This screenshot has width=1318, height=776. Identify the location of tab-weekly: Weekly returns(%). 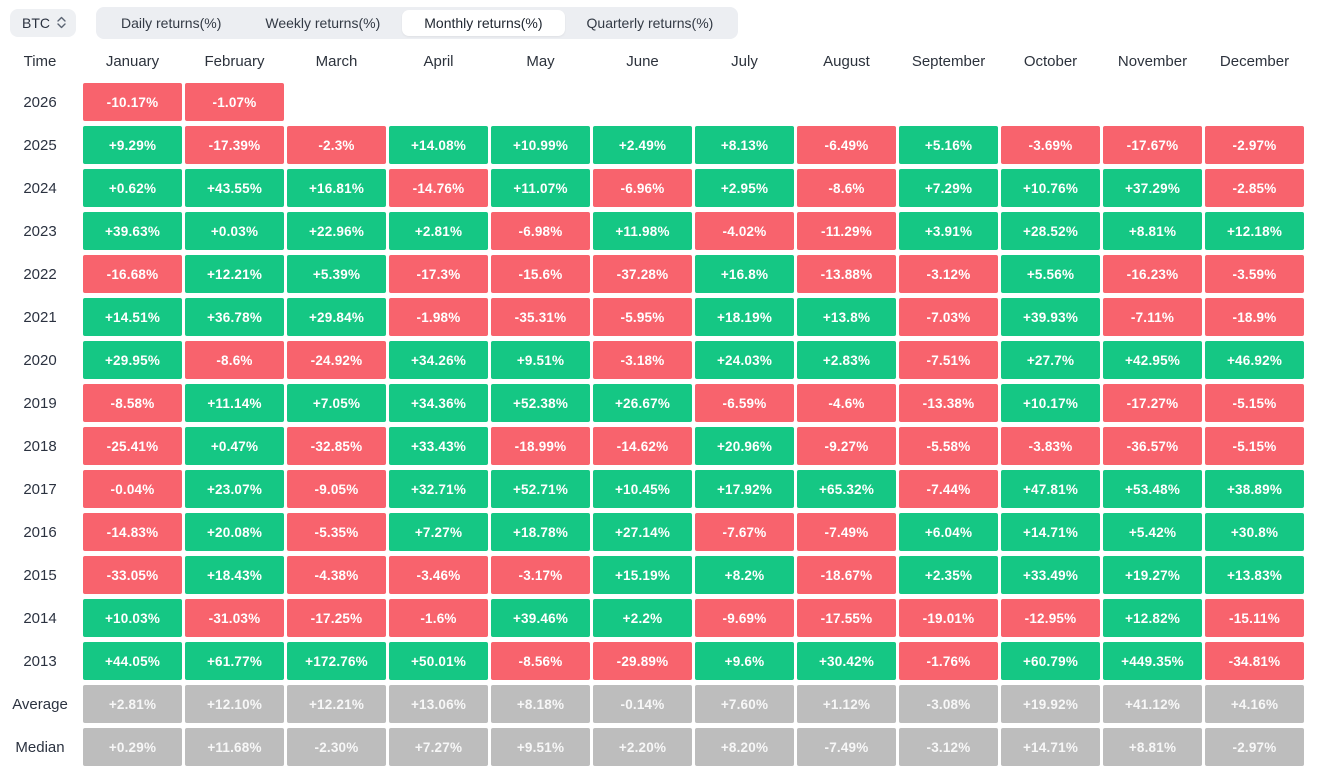
(323, 22).